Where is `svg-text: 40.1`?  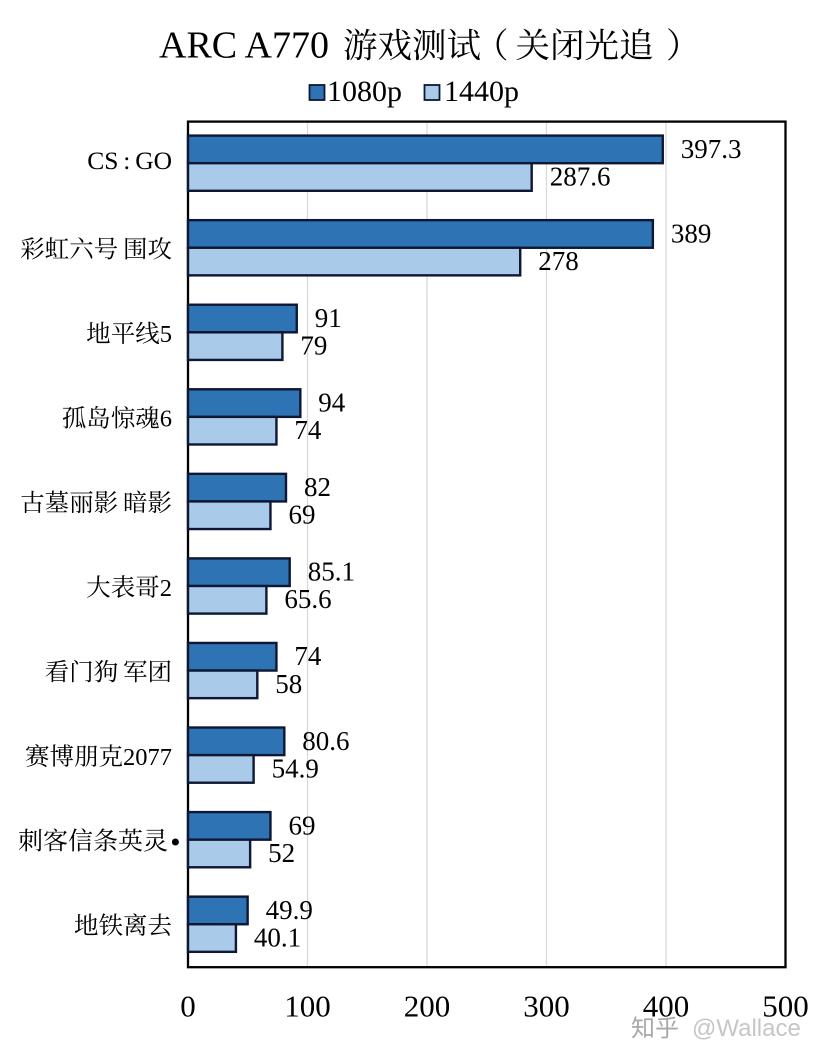
svg-text: 40.1 is located at coordinates (277, 938).